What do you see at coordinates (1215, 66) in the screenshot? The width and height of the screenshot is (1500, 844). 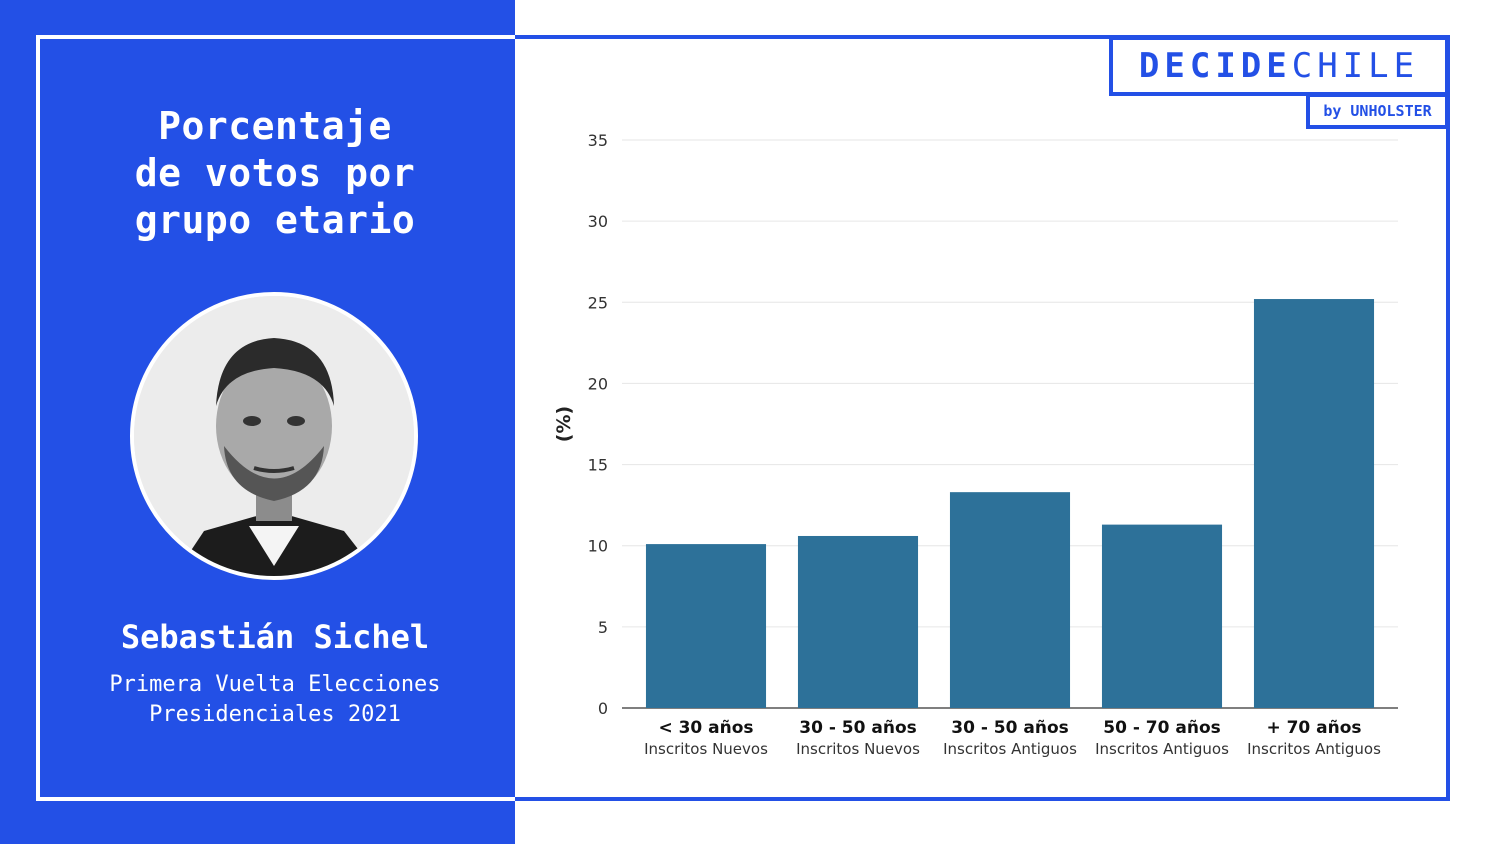 I see `logo-bold-text: DECIDE` at bounding box center [1215, 66].